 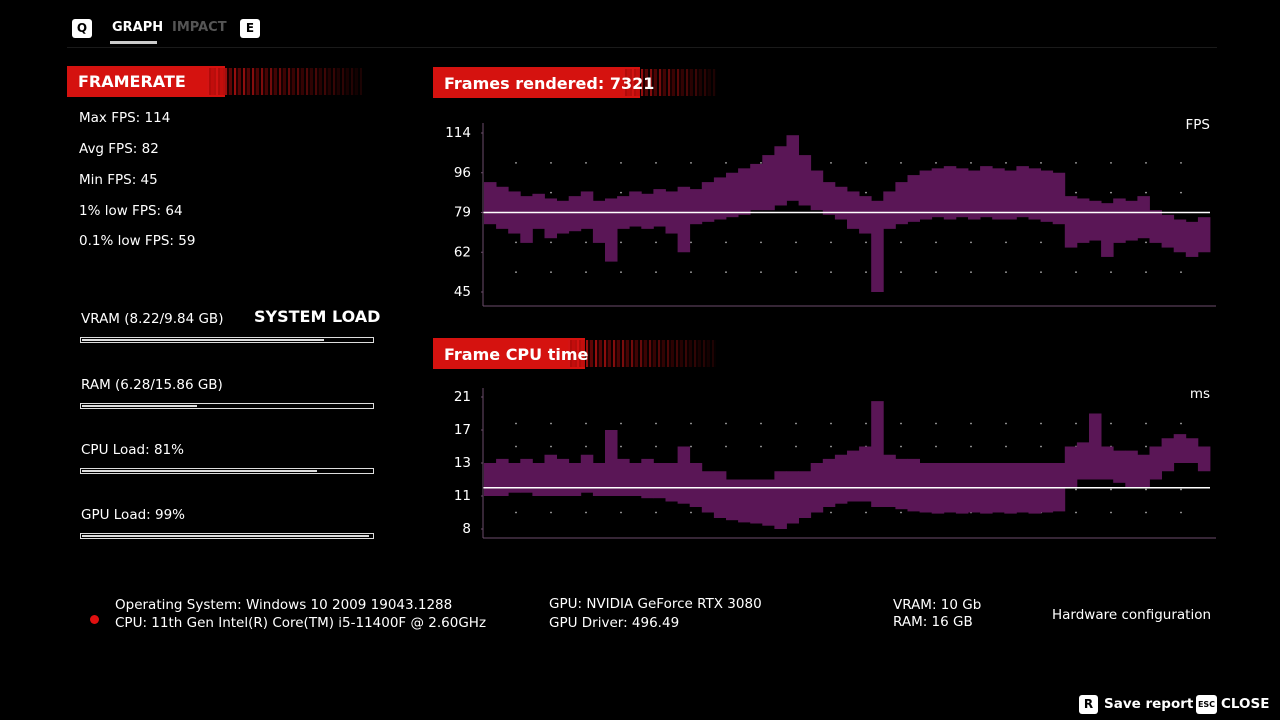 What do you see at coordinates (462, 252) in the screenshot?
I see `y-tick-label: 62` at bounding box center [462, 252].